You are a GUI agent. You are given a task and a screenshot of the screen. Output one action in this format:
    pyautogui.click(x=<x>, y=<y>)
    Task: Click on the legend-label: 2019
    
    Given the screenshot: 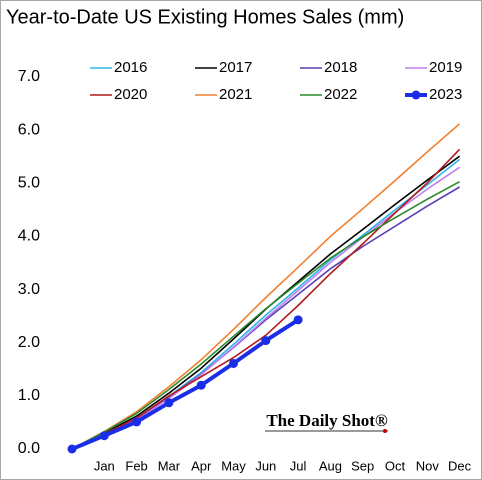 What is the action you would take?
    pyautogui.click(x=445, y=67)
    